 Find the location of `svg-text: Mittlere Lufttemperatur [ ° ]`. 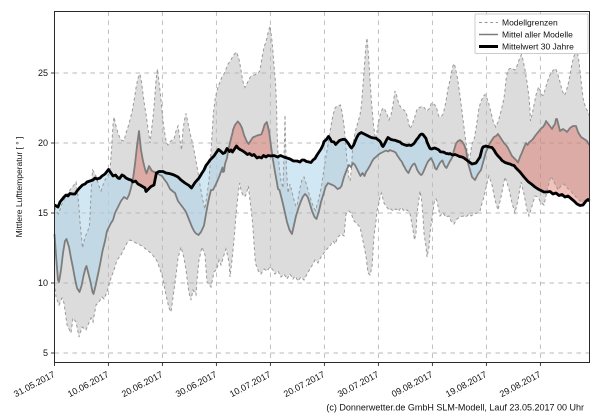

svg-text: Mittlere Lufttemperatur [ ° ] is located at coordinates (19, 187).